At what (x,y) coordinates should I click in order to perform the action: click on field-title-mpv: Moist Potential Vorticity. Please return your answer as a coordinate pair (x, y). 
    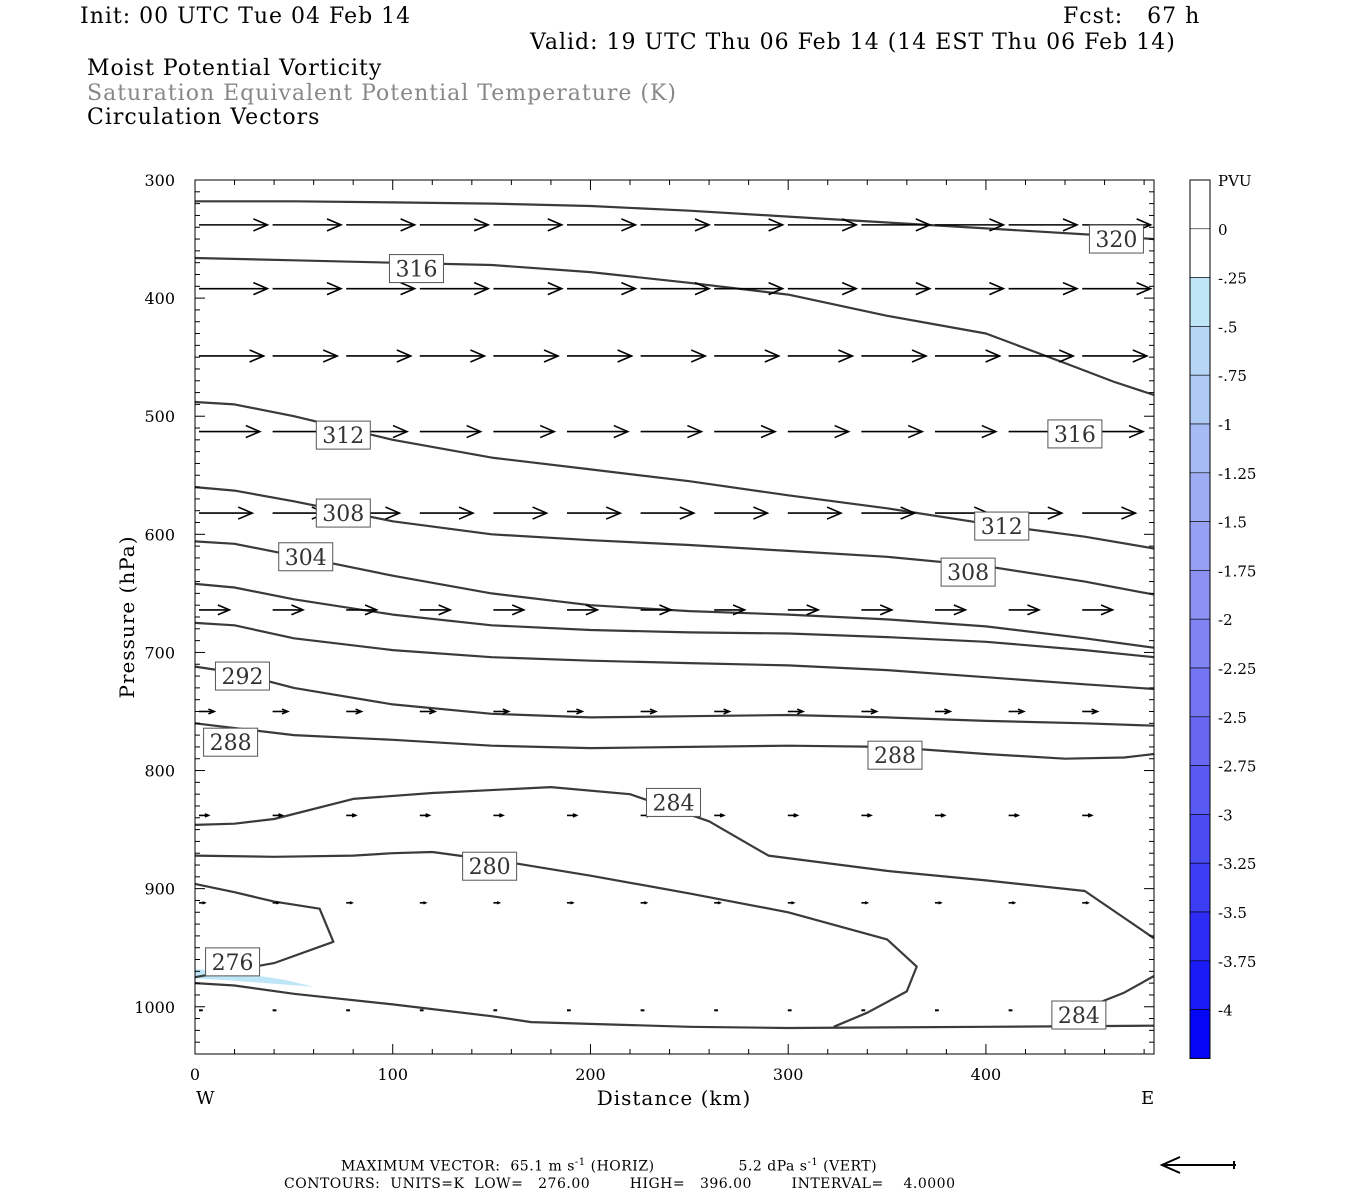
    Looking at the image, I should click on (235, 68).